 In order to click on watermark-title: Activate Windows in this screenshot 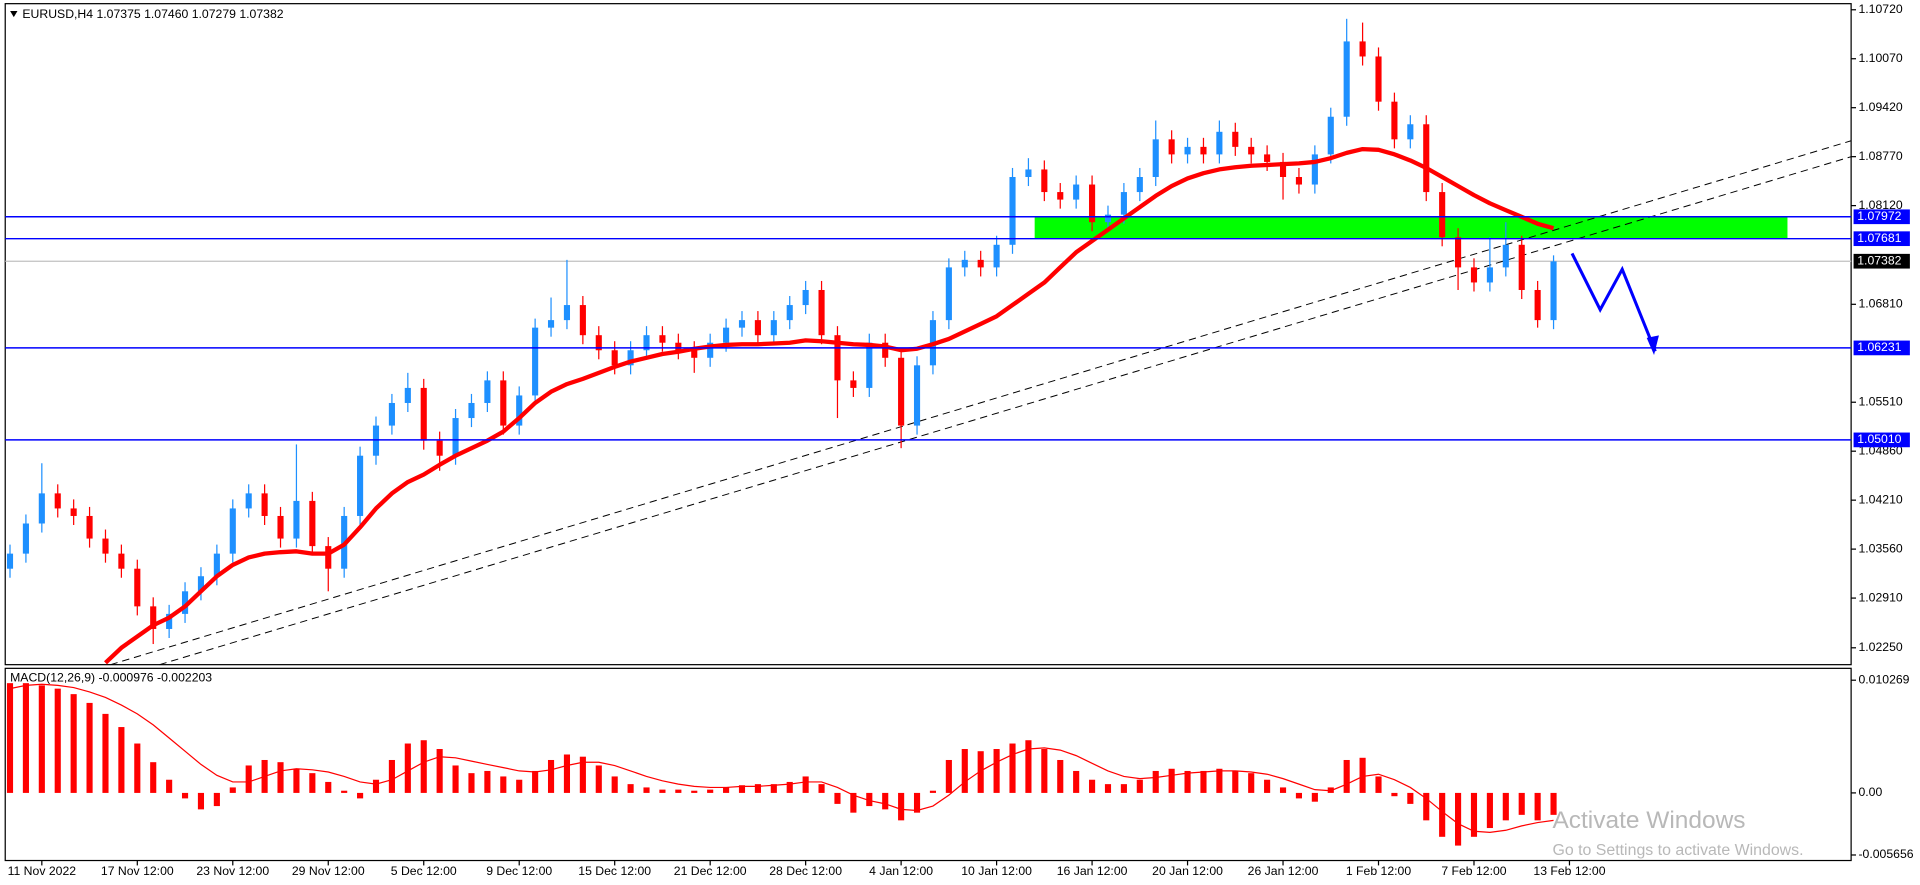, I will do `click(1648, 820)`.